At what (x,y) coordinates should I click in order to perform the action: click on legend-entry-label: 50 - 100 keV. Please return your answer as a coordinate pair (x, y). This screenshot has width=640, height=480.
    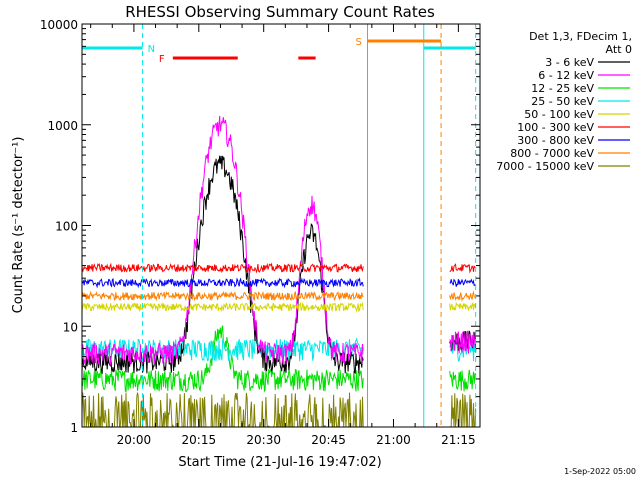
    Looking at the image, I should click on (559, 114).